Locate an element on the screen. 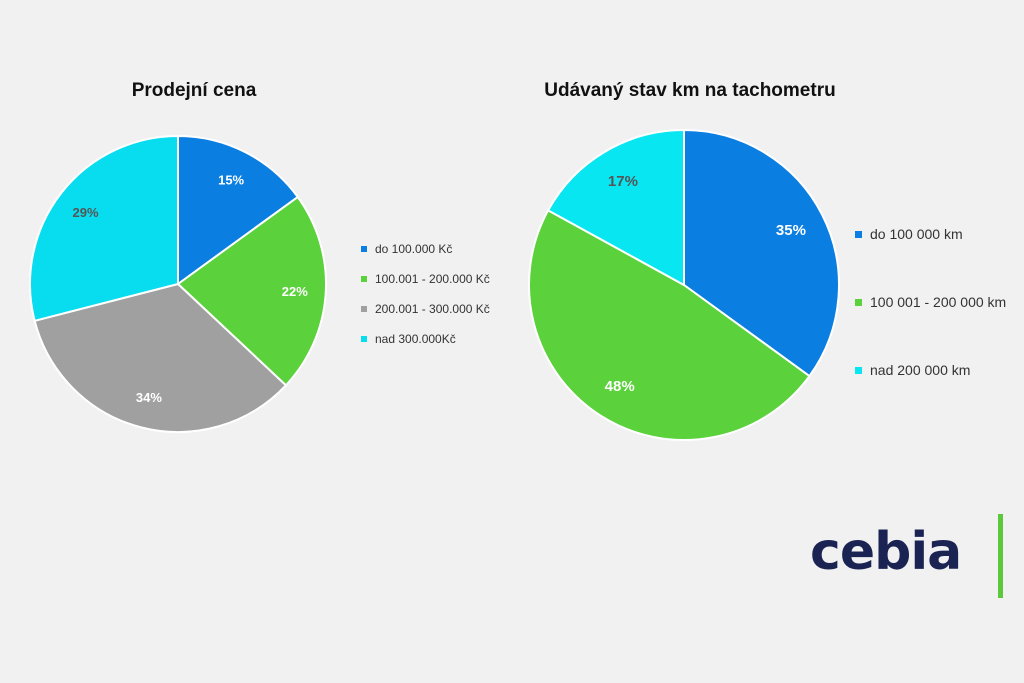 The height and width of the screenshot is (683, 1024). price-slice-label-0: 15% is located at coordinates (231, 179).